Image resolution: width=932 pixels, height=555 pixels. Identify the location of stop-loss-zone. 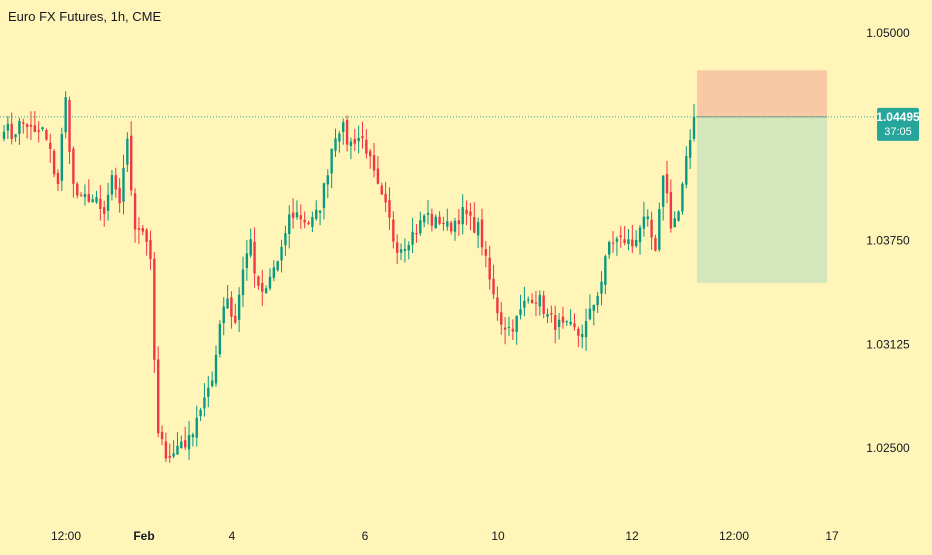
(762, 93).